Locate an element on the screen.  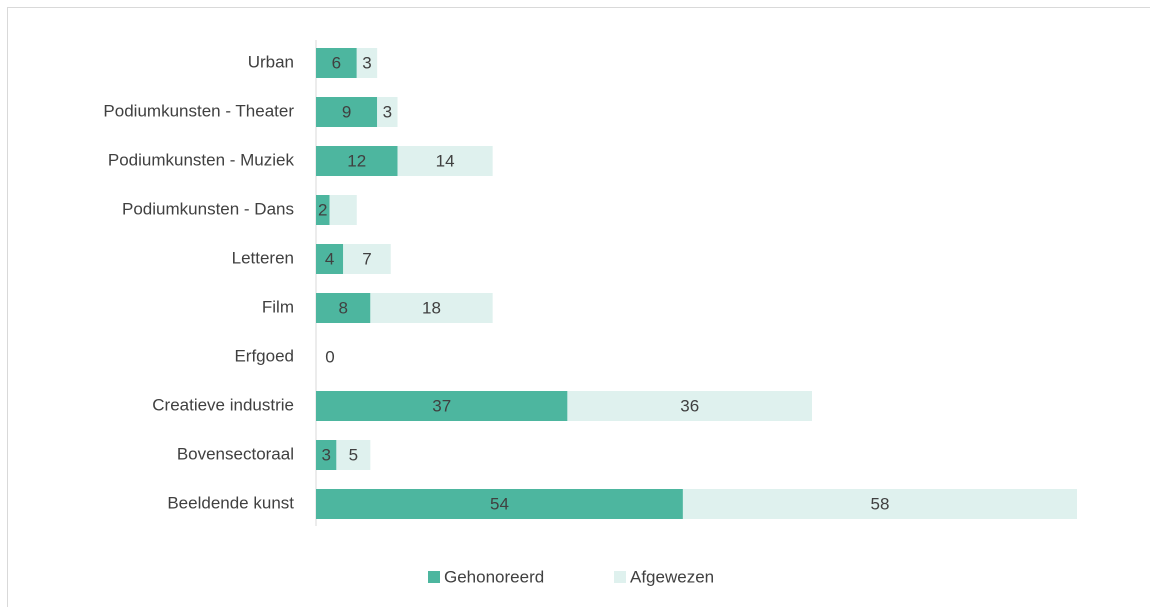
legend-label: Afgewezen is located at coordinates (672, 576).